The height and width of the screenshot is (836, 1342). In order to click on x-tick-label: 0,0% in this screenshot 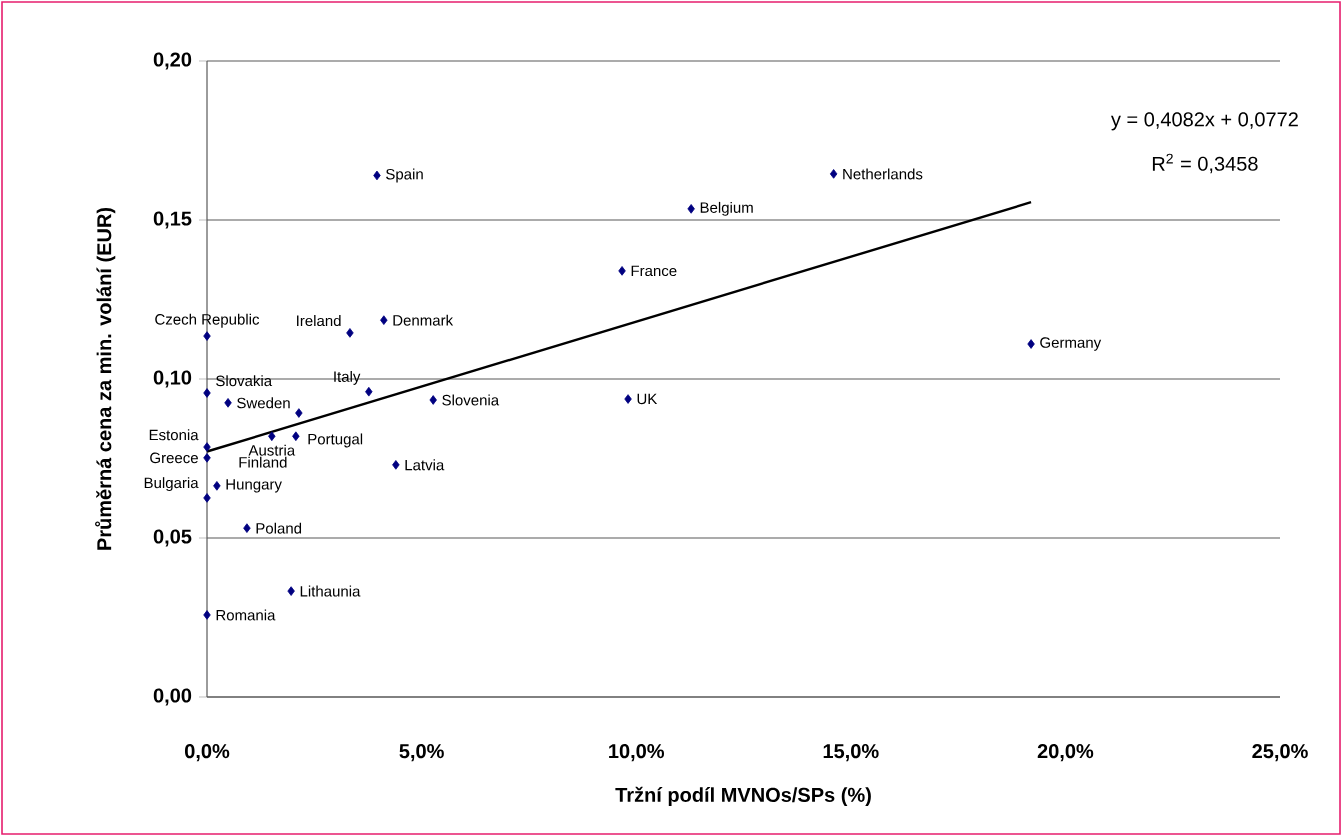, I will do `click(207, 753)`.